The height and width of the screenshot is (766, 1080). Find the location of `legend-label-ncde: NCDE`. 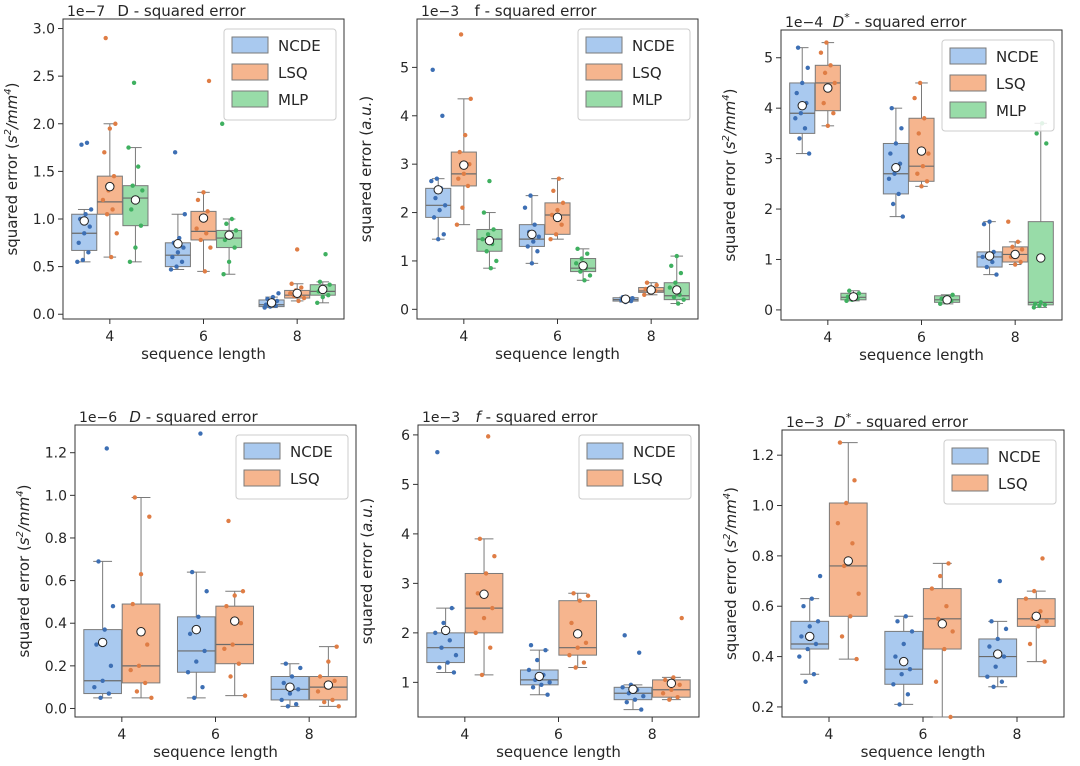

legend-label-ncde: NCDE is located at coordinates (311, 452).